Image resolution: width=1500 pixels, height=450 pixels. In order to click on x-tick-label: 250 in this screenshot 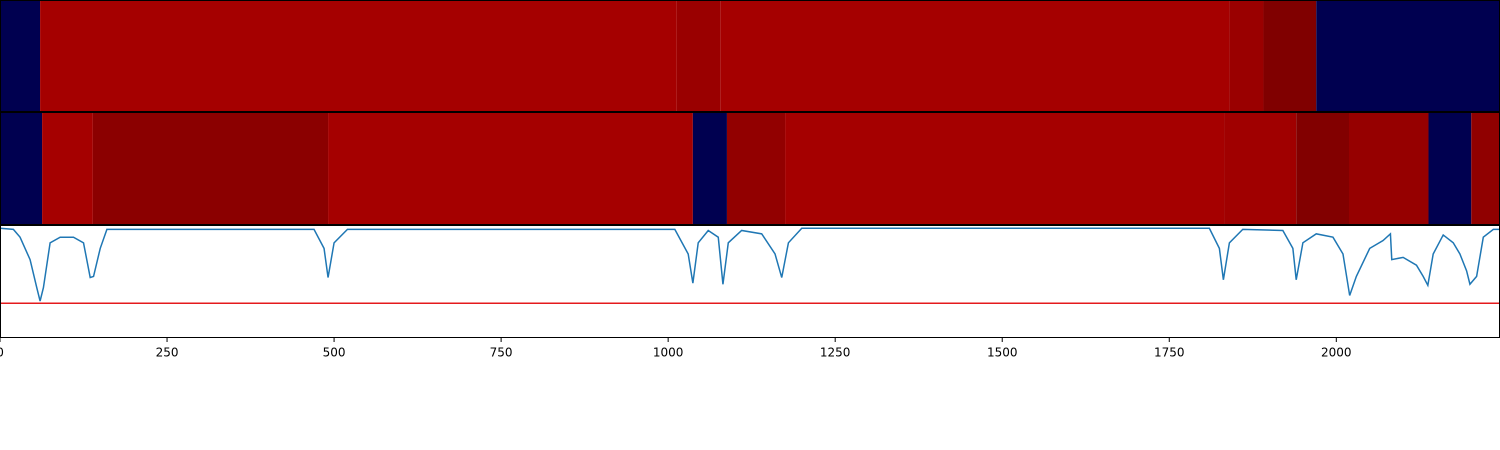, I will do `click(167, 353)`.